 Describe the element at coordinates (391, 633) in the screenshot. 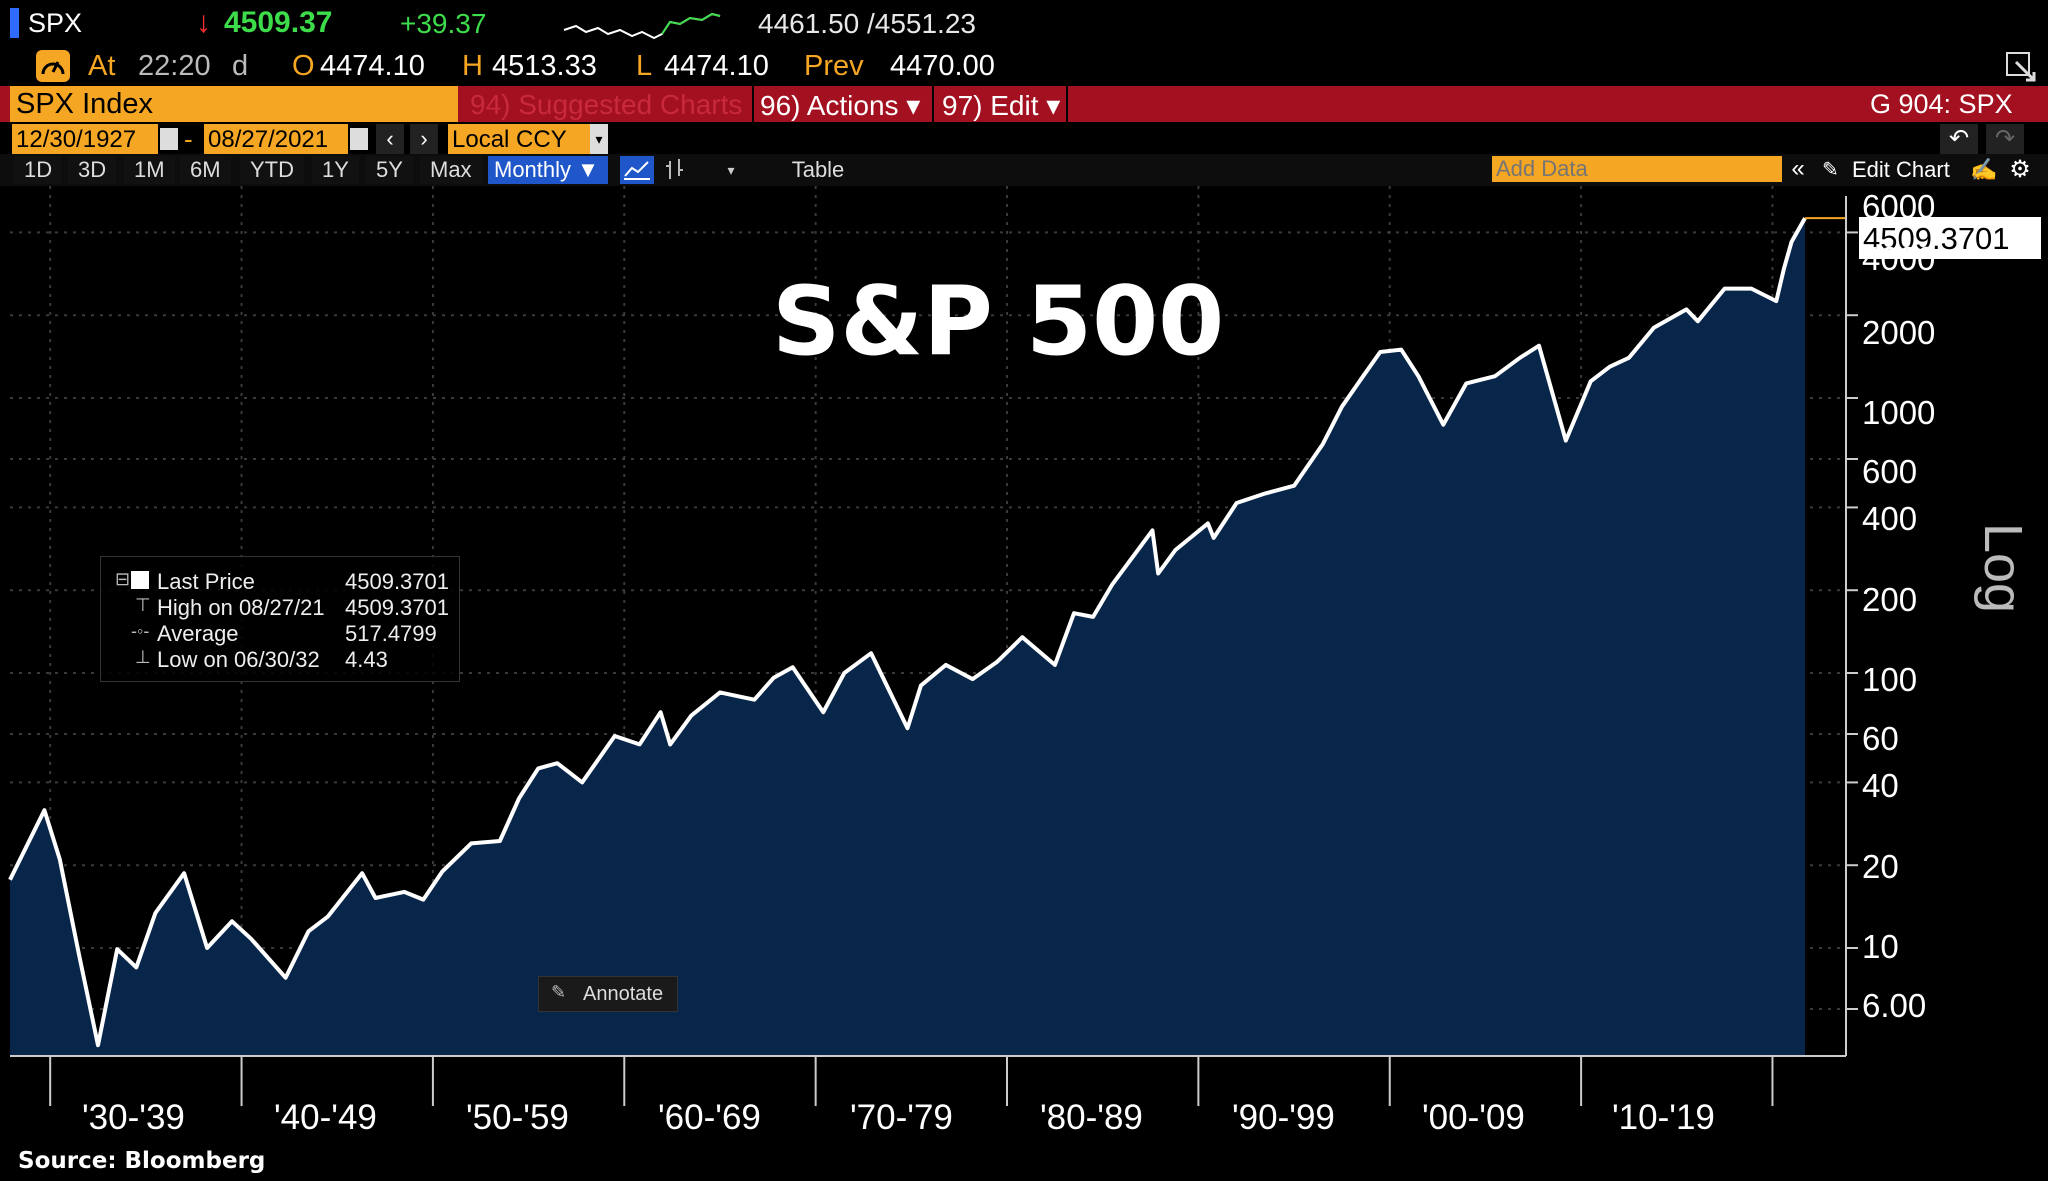

I see `legend-value: 517.4799` at that location.